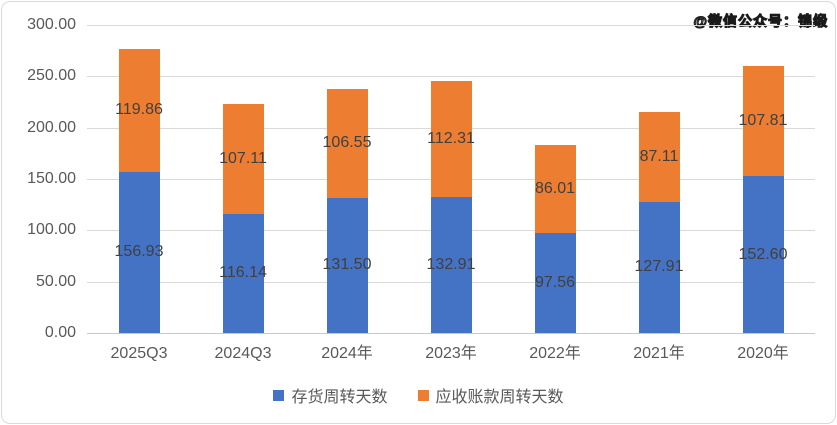 The height and width of the screenshot is (425, 837). I want to click on y-axis-tick-label: 200.00, so click(51, 127).